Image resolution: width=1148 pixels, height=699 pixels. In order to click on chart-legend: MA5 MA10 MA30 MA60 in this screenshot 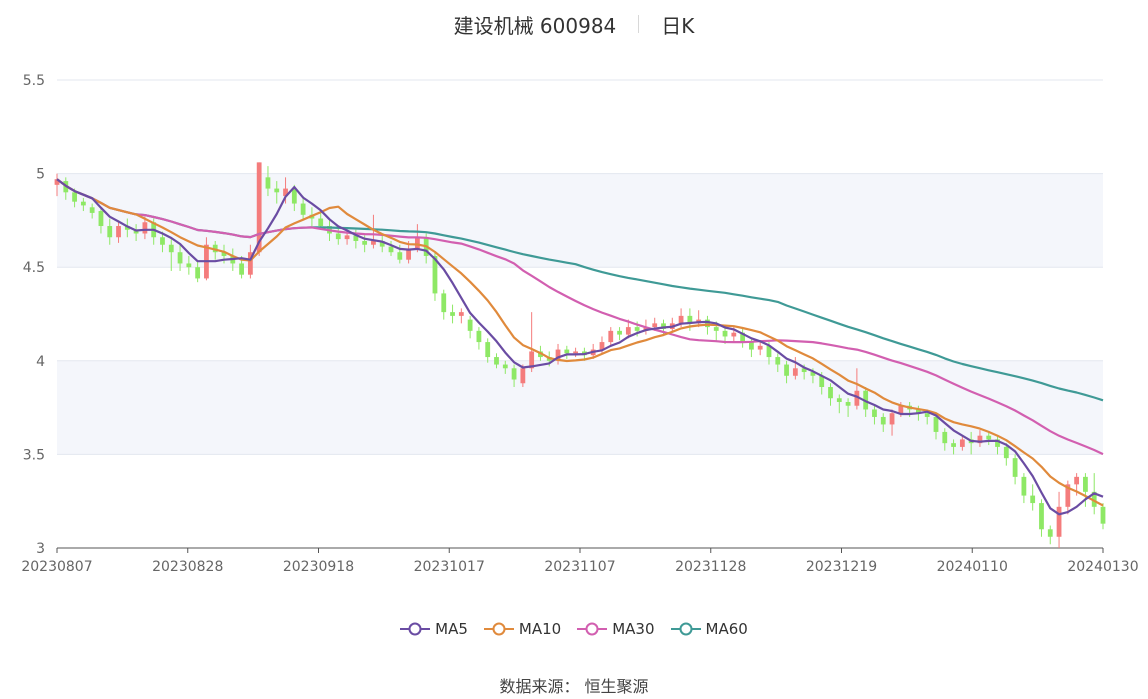, I will do `click(574, 629)`.